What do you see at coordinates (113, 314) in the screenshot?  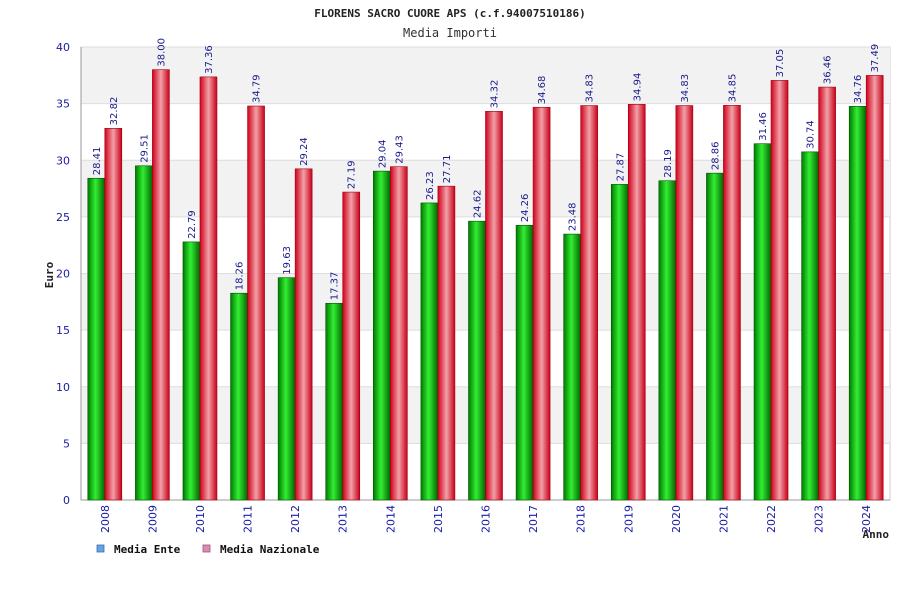 I see `bar-media-nazionale-2008` at bounding box center [113, 314].